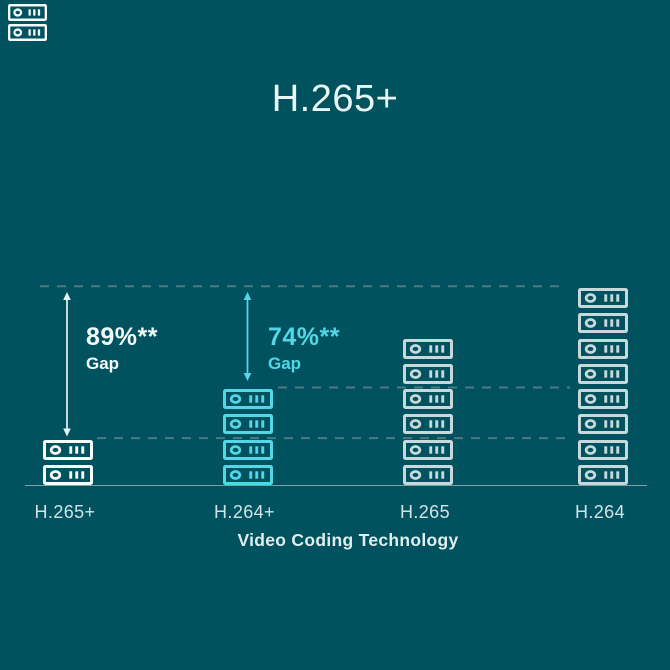 The height and width of the screenshot is (670, 670). I want to click on x-axis-title: Video Coding Technology, so click(348, 540).